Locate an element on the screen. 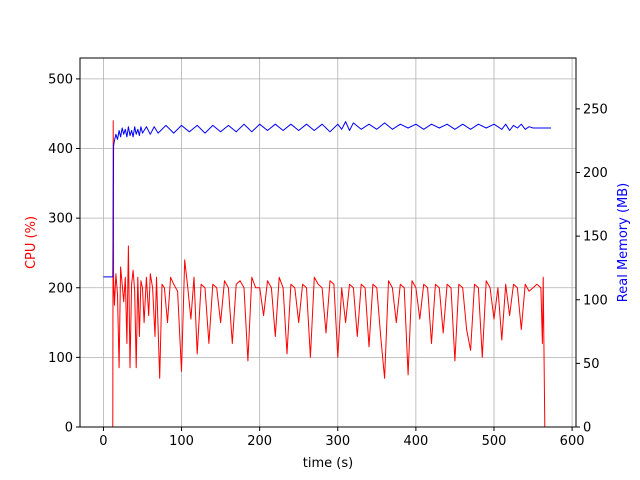 Image resolution: width=640 pixels, height=480 pixels. y-axis-label-left: CPU (%) is located at coordinates (31, 242).